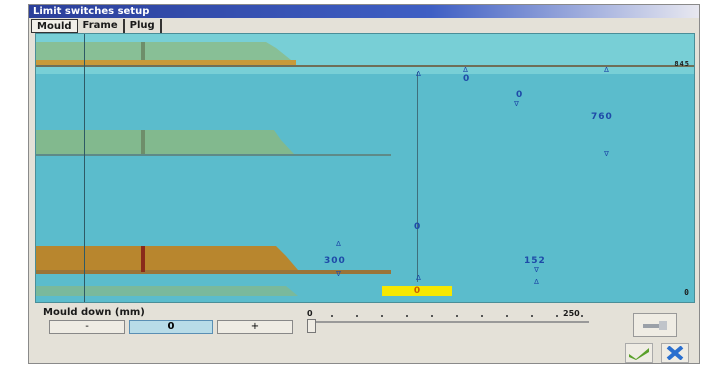  Describe the element at coordinates (310, 313) in the screenshot. I see `slider-min-label: 0` at that location.